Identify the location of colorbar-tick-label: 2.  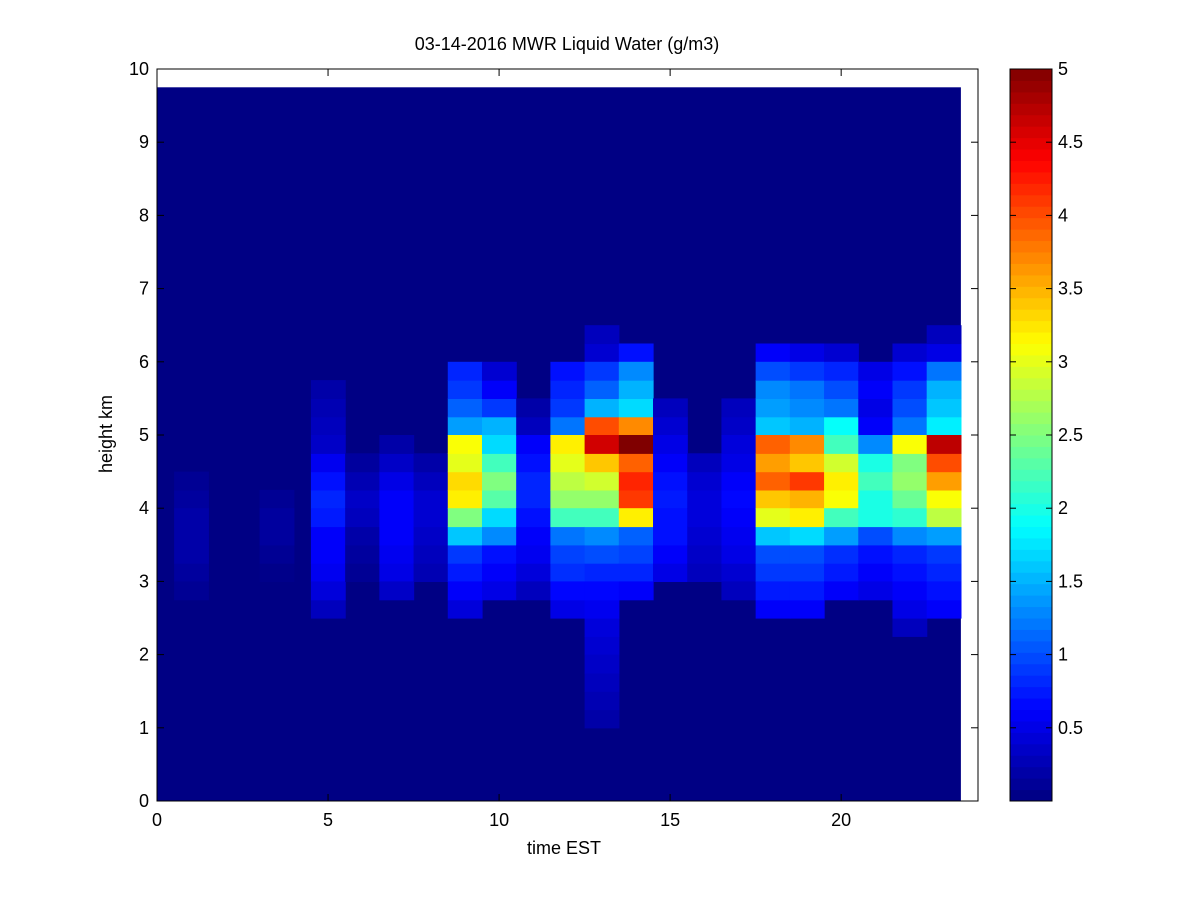
(1063, 508).